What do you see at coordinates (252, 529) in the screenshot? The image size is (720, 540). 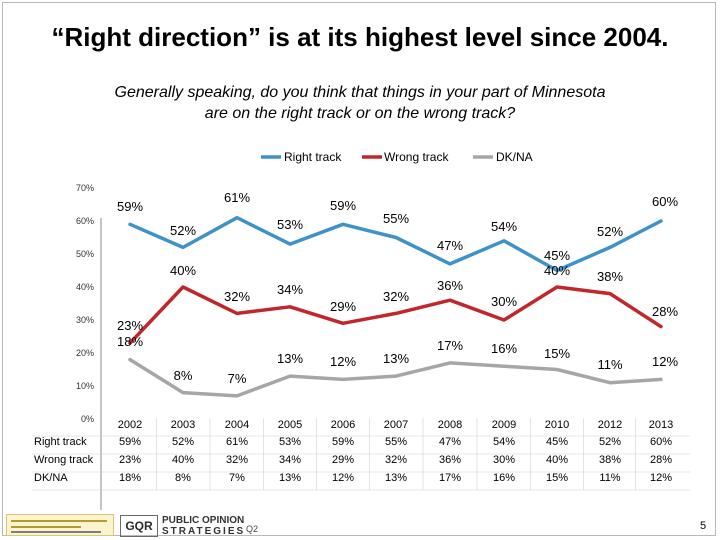 I see `question-id: Q2` at bounding box center [252, 529].